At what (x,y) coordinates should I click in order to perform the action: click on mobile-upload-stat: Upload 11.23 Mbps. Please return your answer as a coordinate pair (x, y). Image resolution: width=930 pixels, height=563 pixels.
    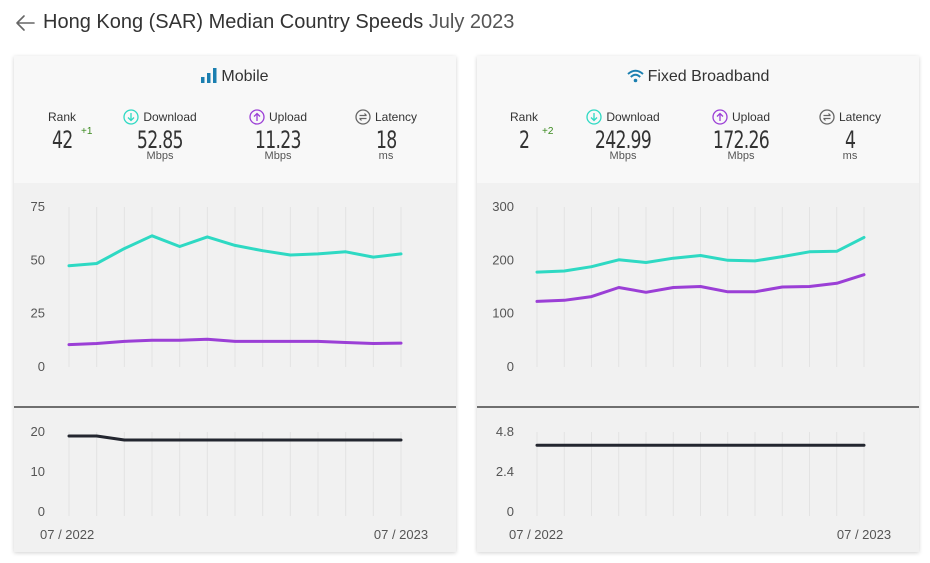
    Looking at the image, I should click on (278, 135).